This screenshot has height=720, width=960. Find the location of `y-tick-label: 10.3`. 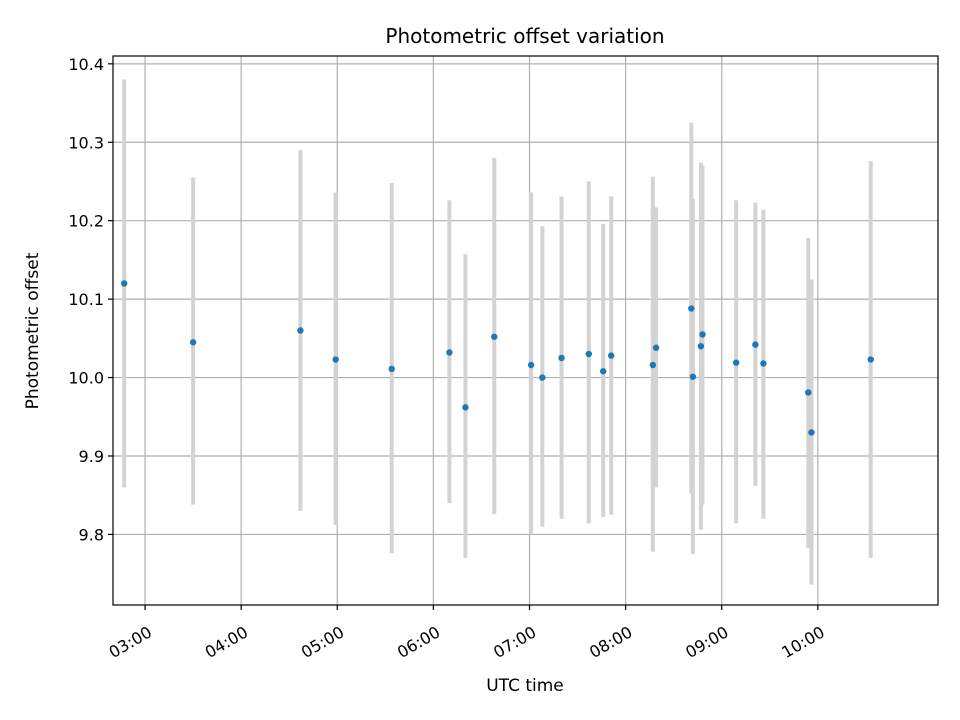

y-tick-label: 10.3 is located at coordinates (86, 142).